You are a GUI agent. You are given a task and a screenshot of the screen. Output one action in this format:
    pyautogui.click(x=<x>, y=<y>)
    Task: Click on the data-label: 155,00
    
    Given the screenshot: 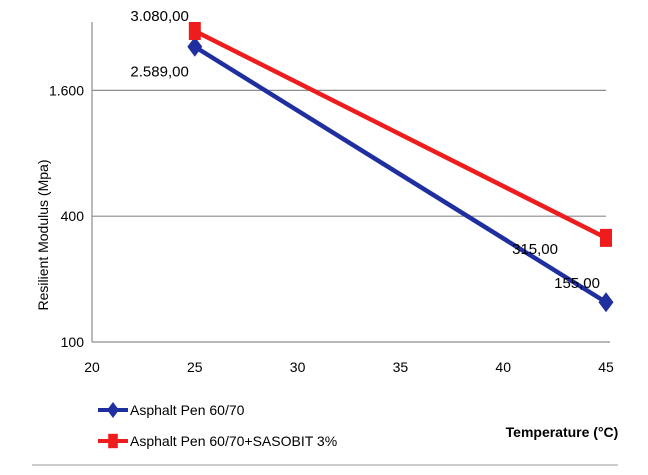 What is the action you would take?
    pyautogui.click(x=577, y=283)
    